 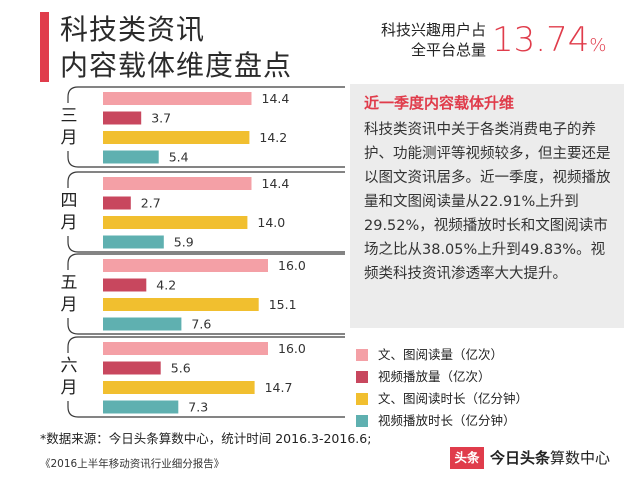 I want to click on report-title: 《2016上半年移动资讯行业细分报告》, so click(x=132, y=464).